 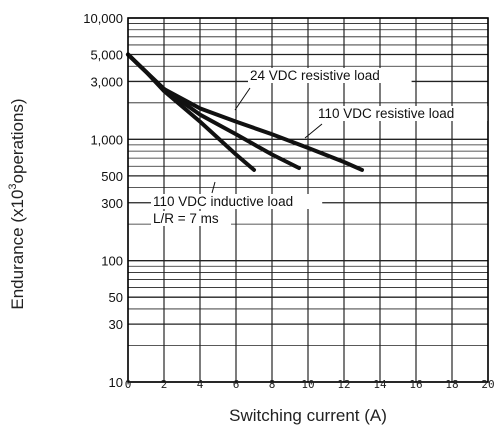 What do you see at coordinates (116, 297) in the screenshot?
I see `y-tick-label: 50` at bounding box center [116, 297].